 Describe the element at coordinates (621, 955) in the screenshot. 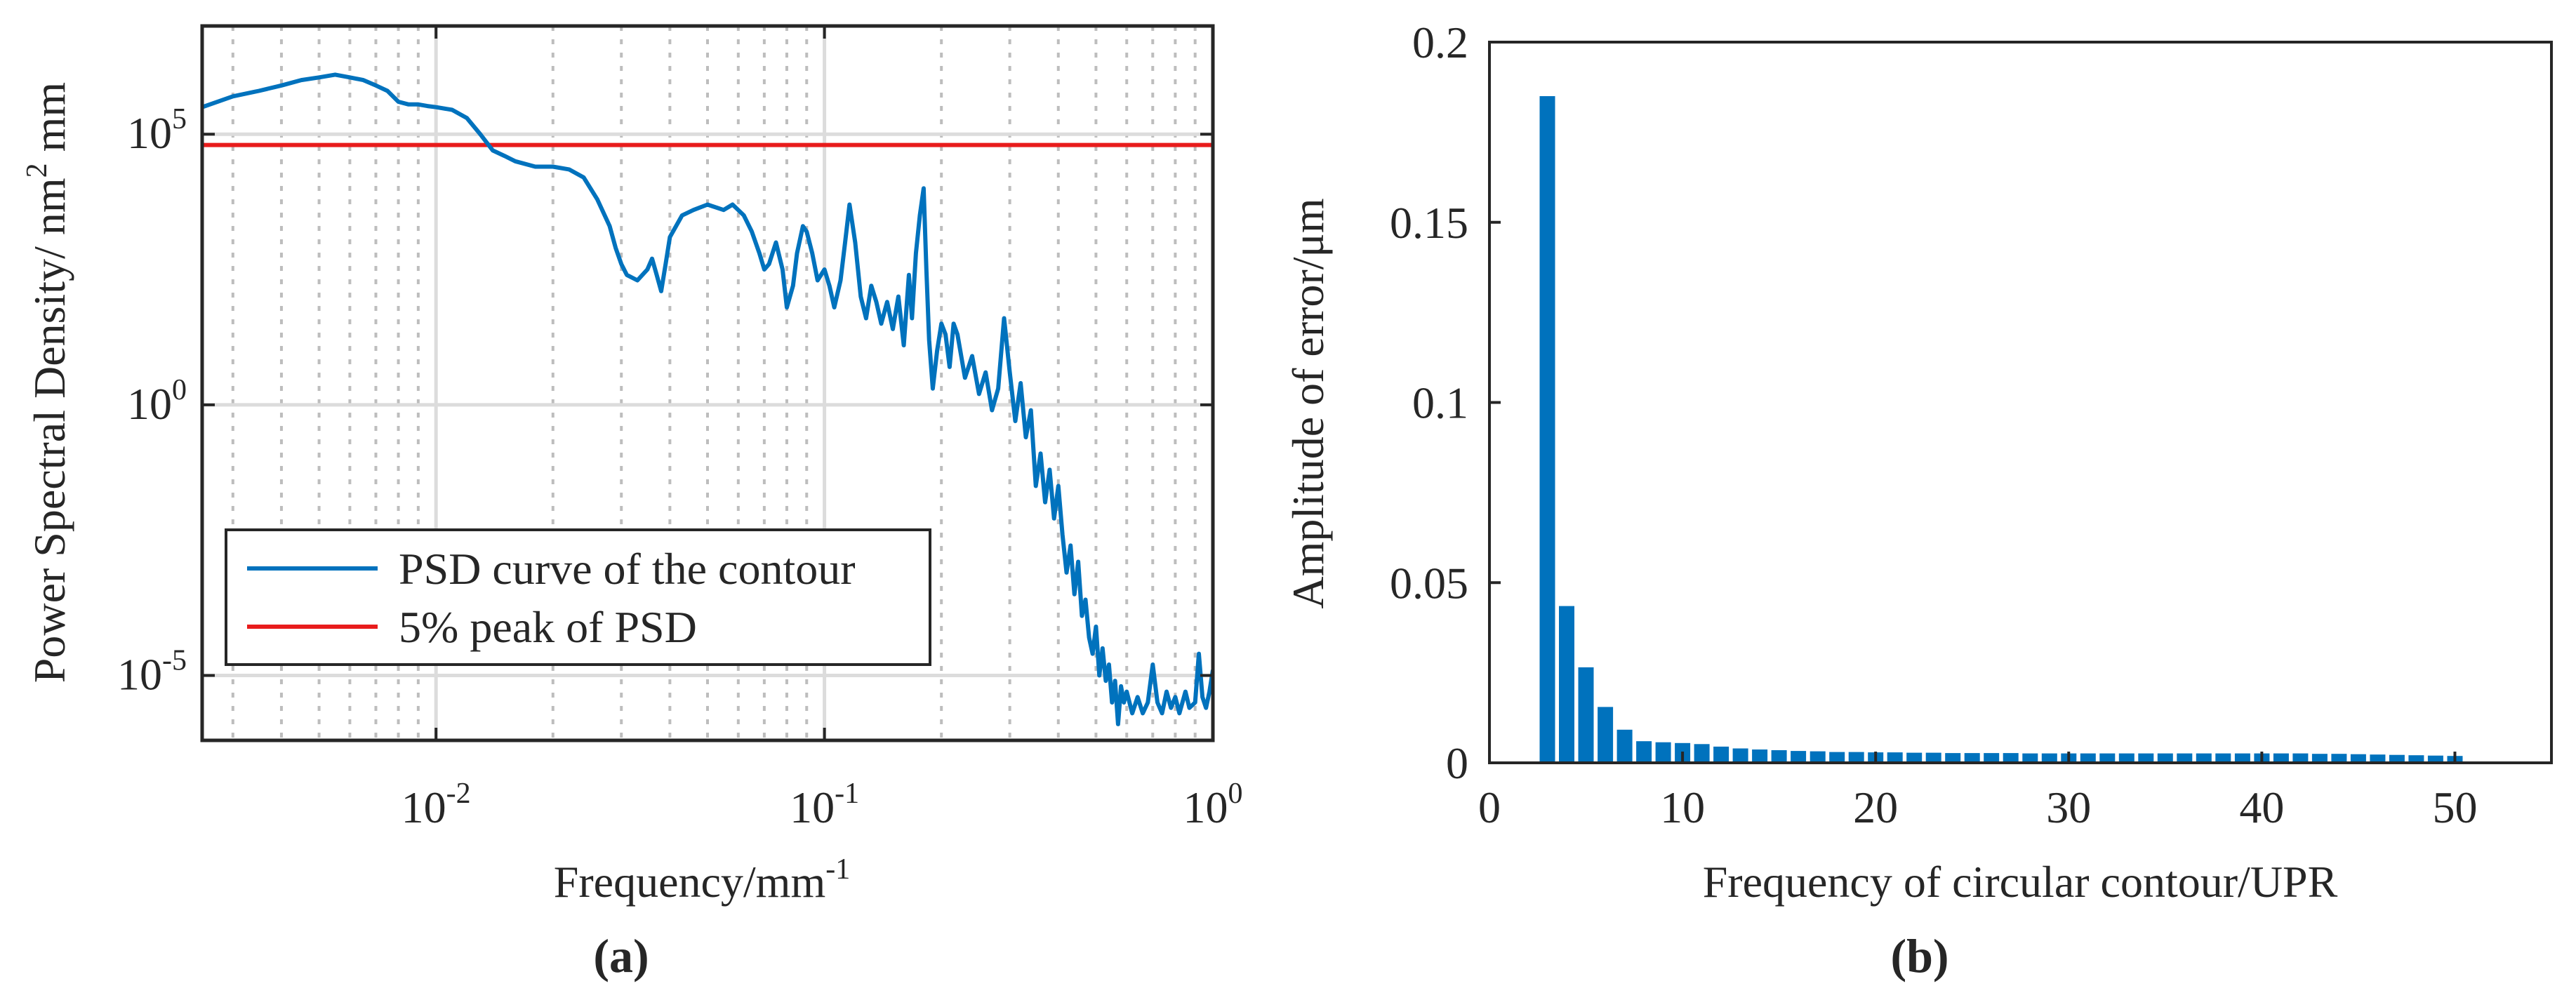

I see `panel-a-label: (a)` at that location.